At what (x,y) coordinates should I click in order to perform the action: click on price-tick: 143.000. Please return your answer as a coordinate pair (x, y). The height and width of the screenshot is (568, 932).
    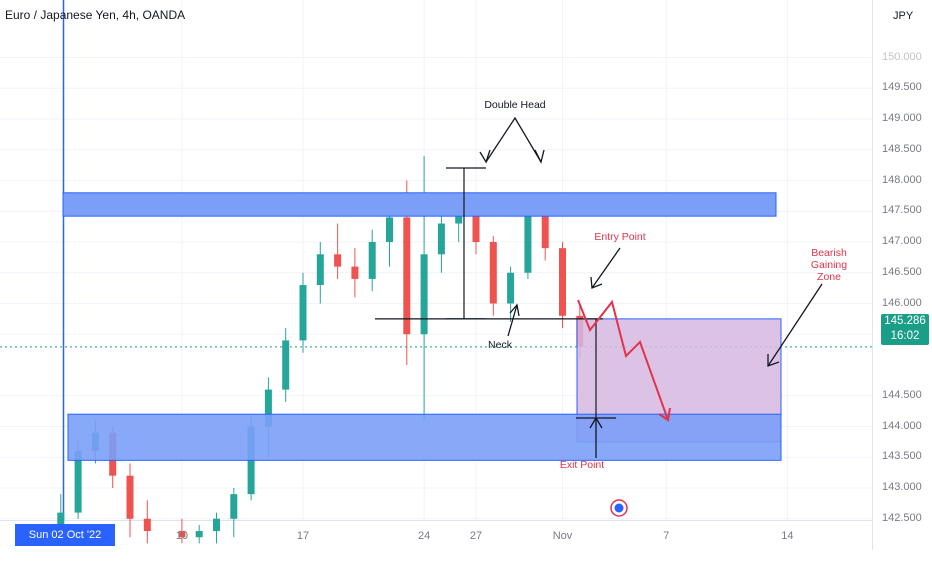
    Looking at the image, I should click on (902, 487).